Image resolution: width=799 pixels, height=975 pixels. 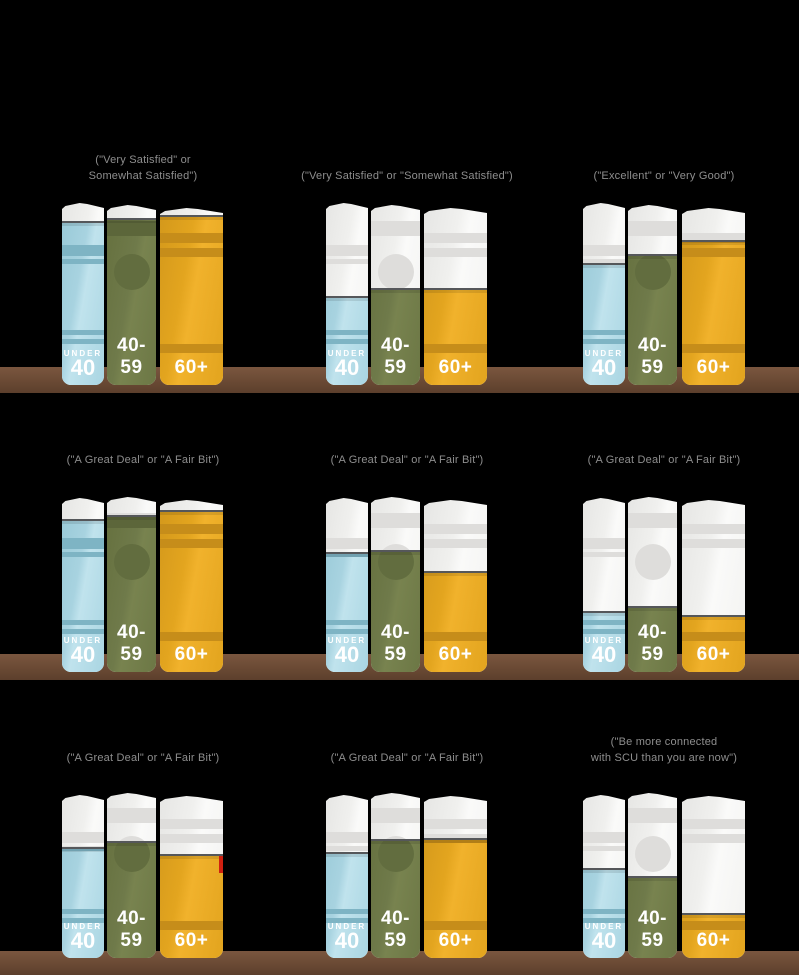 I want to click on panel-caption-8: ("A Great Deal" or "A Fair Bit"), so click(x=407, y=757).